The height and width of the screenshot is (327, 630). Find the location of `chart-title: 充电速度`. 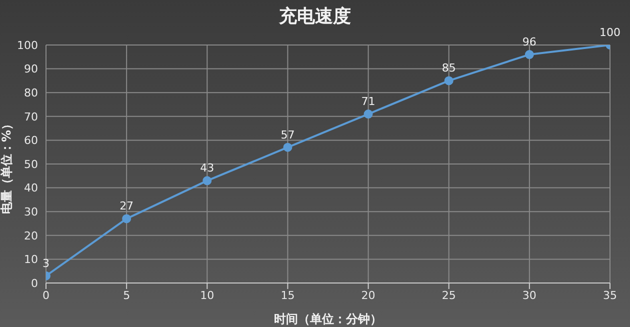

chart-title: 充电速度 is located at coordinates (315, 16).